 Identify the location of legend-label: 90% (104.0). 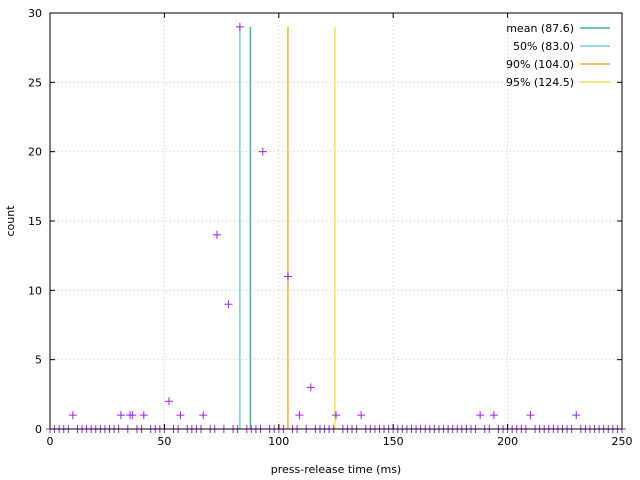
(540, 64).